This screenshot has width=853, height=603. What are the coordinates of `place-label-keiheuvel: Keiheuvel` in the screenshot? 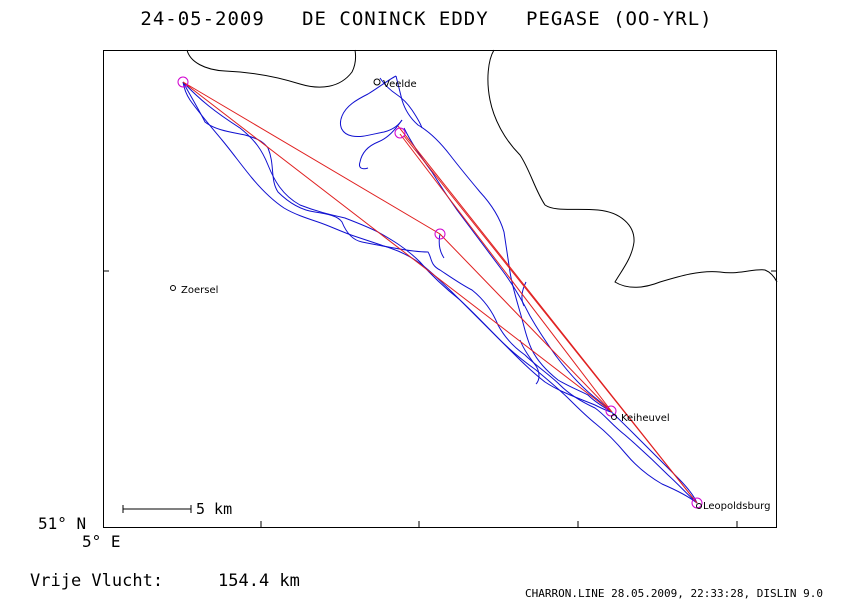 It's located at (645, 418).